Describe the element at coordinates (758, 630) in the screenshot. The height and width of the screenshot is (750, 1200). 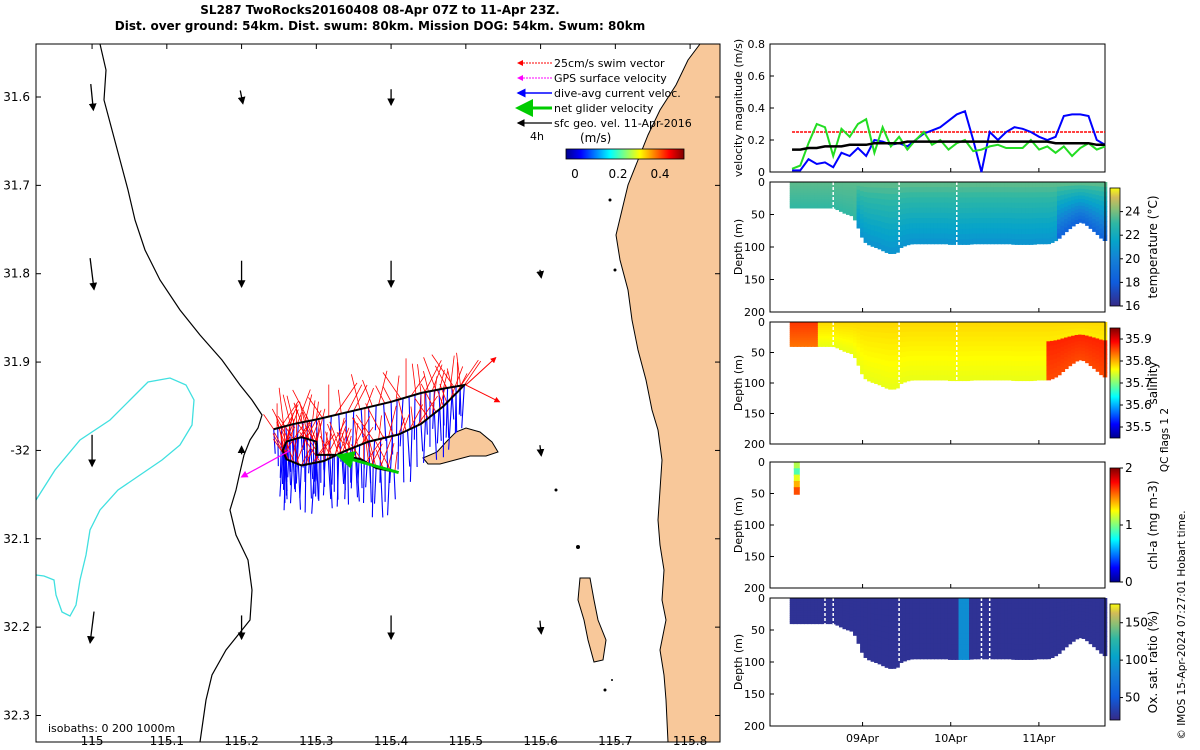
I see `oxygen-y-tick-label: 50` at that location.